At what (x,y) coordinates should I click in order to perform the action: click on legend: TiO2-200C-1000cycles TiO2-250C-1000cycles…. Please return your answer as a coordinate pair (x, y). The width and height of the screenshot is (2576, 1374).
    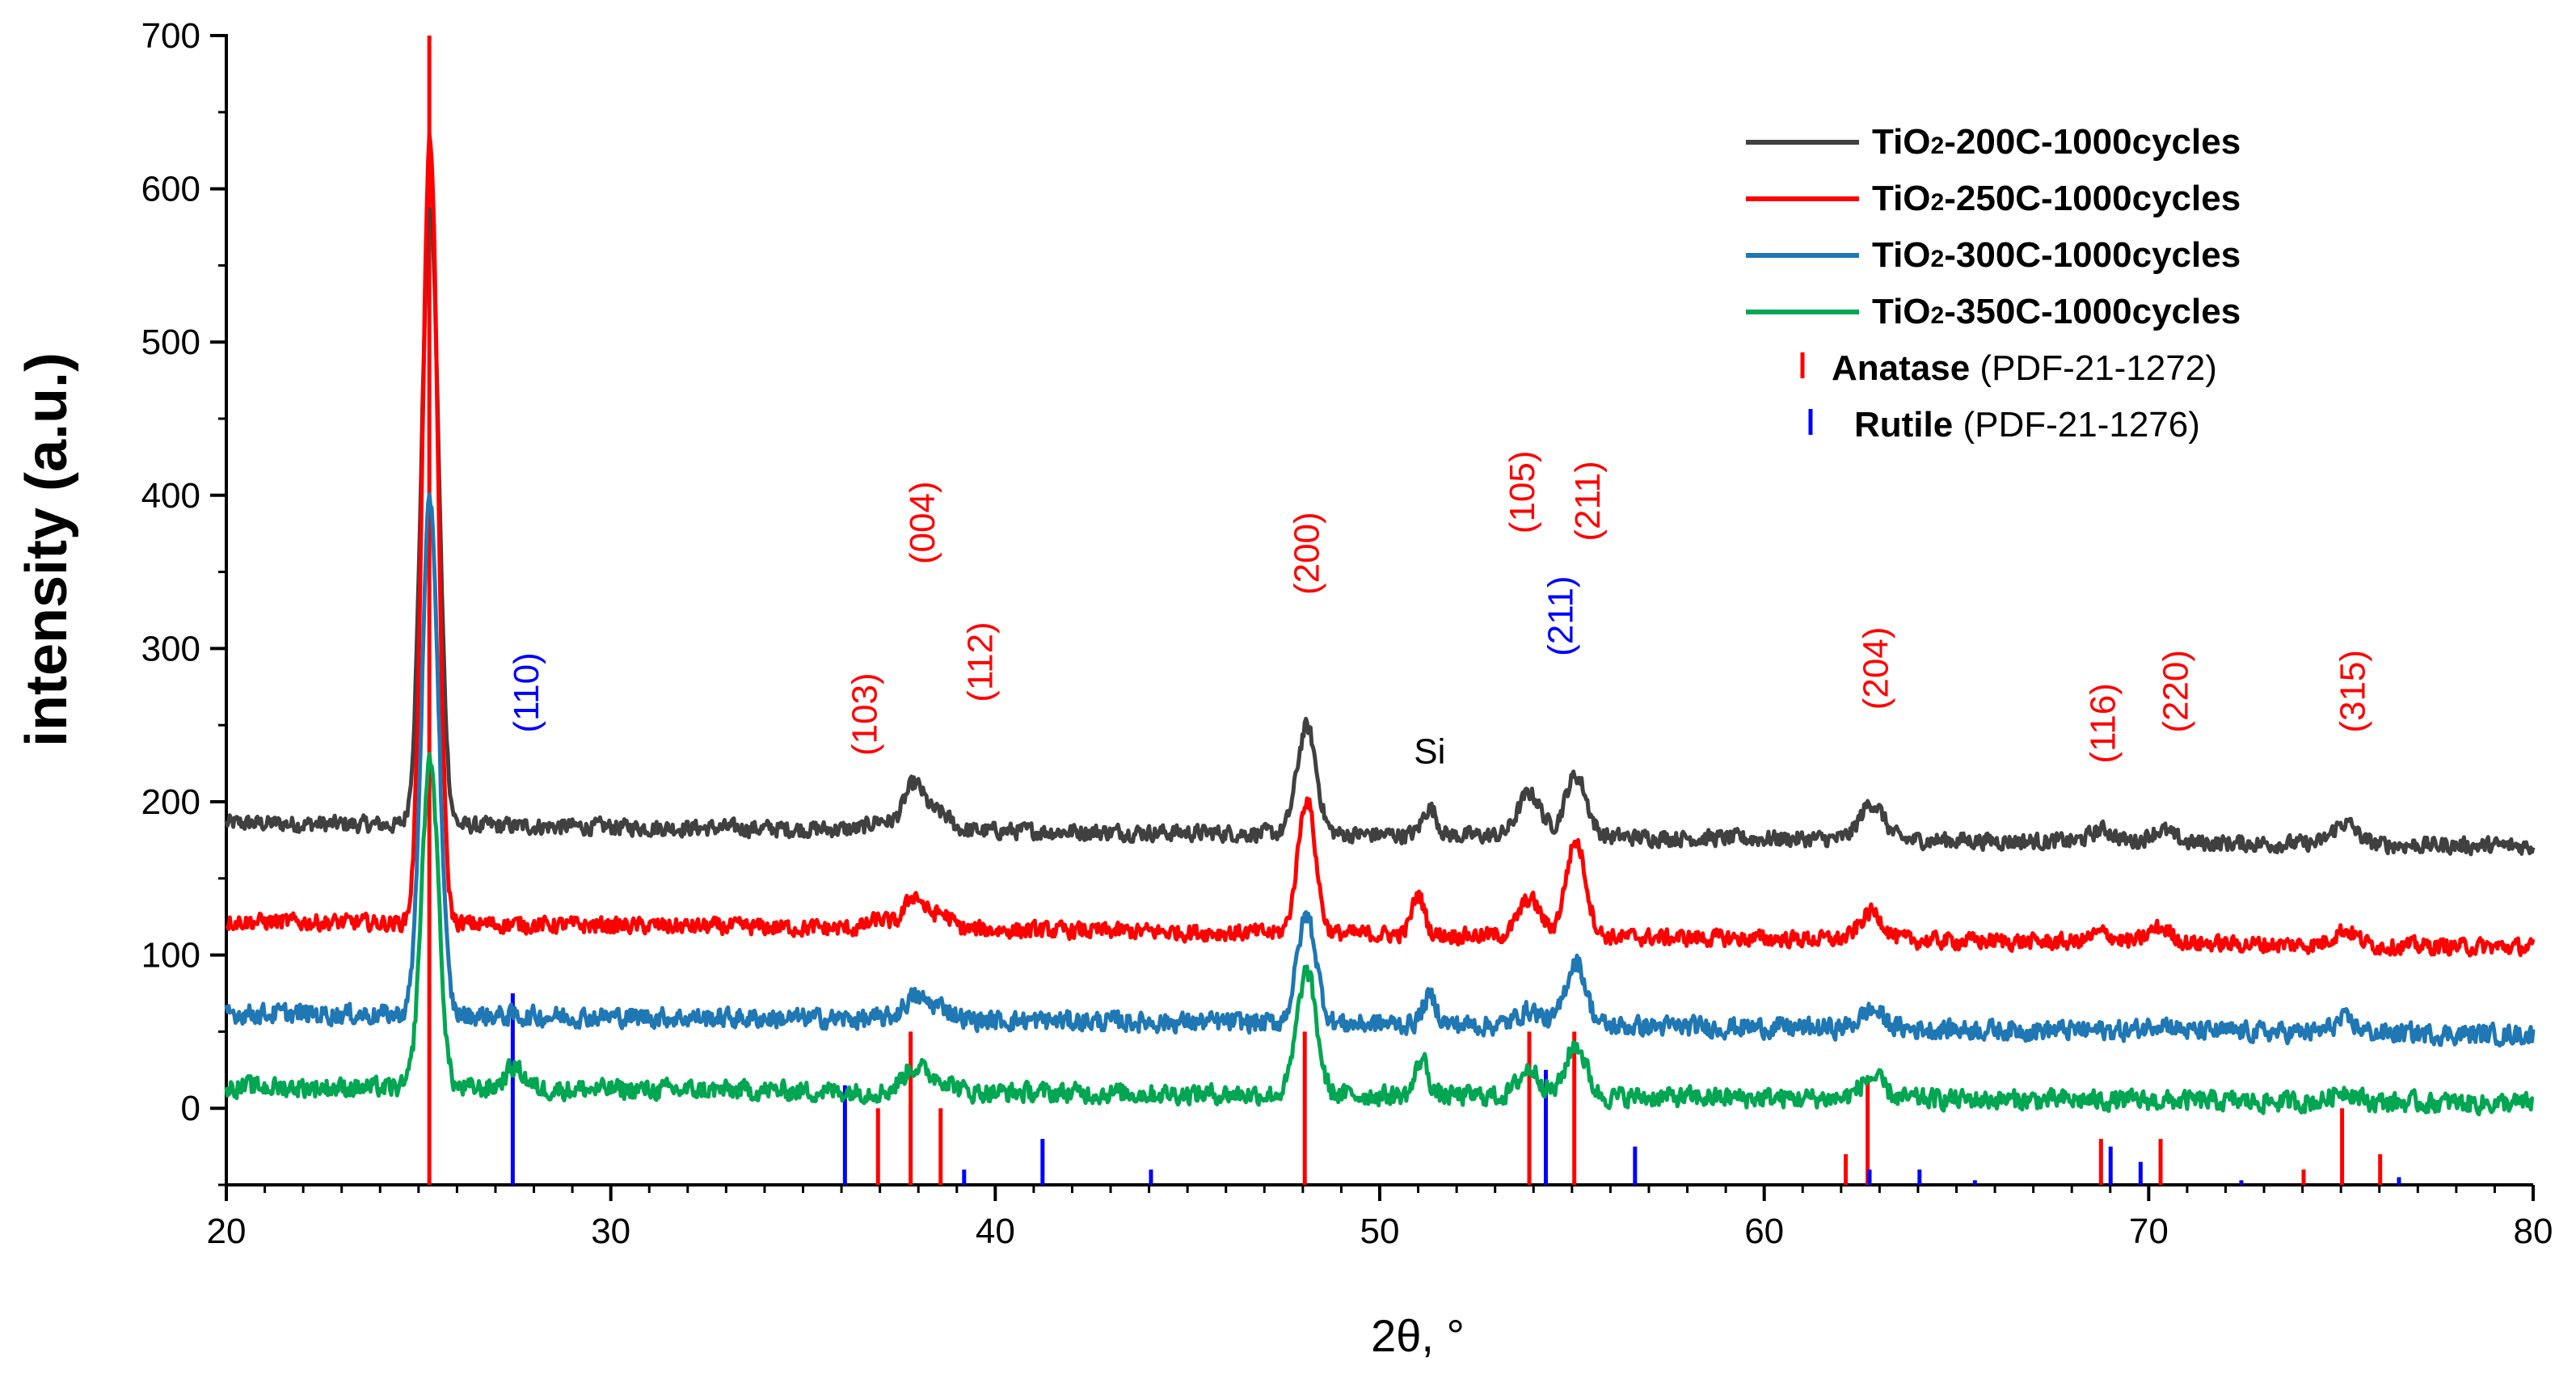
    Looking at the image, I should click on (1994, 283).